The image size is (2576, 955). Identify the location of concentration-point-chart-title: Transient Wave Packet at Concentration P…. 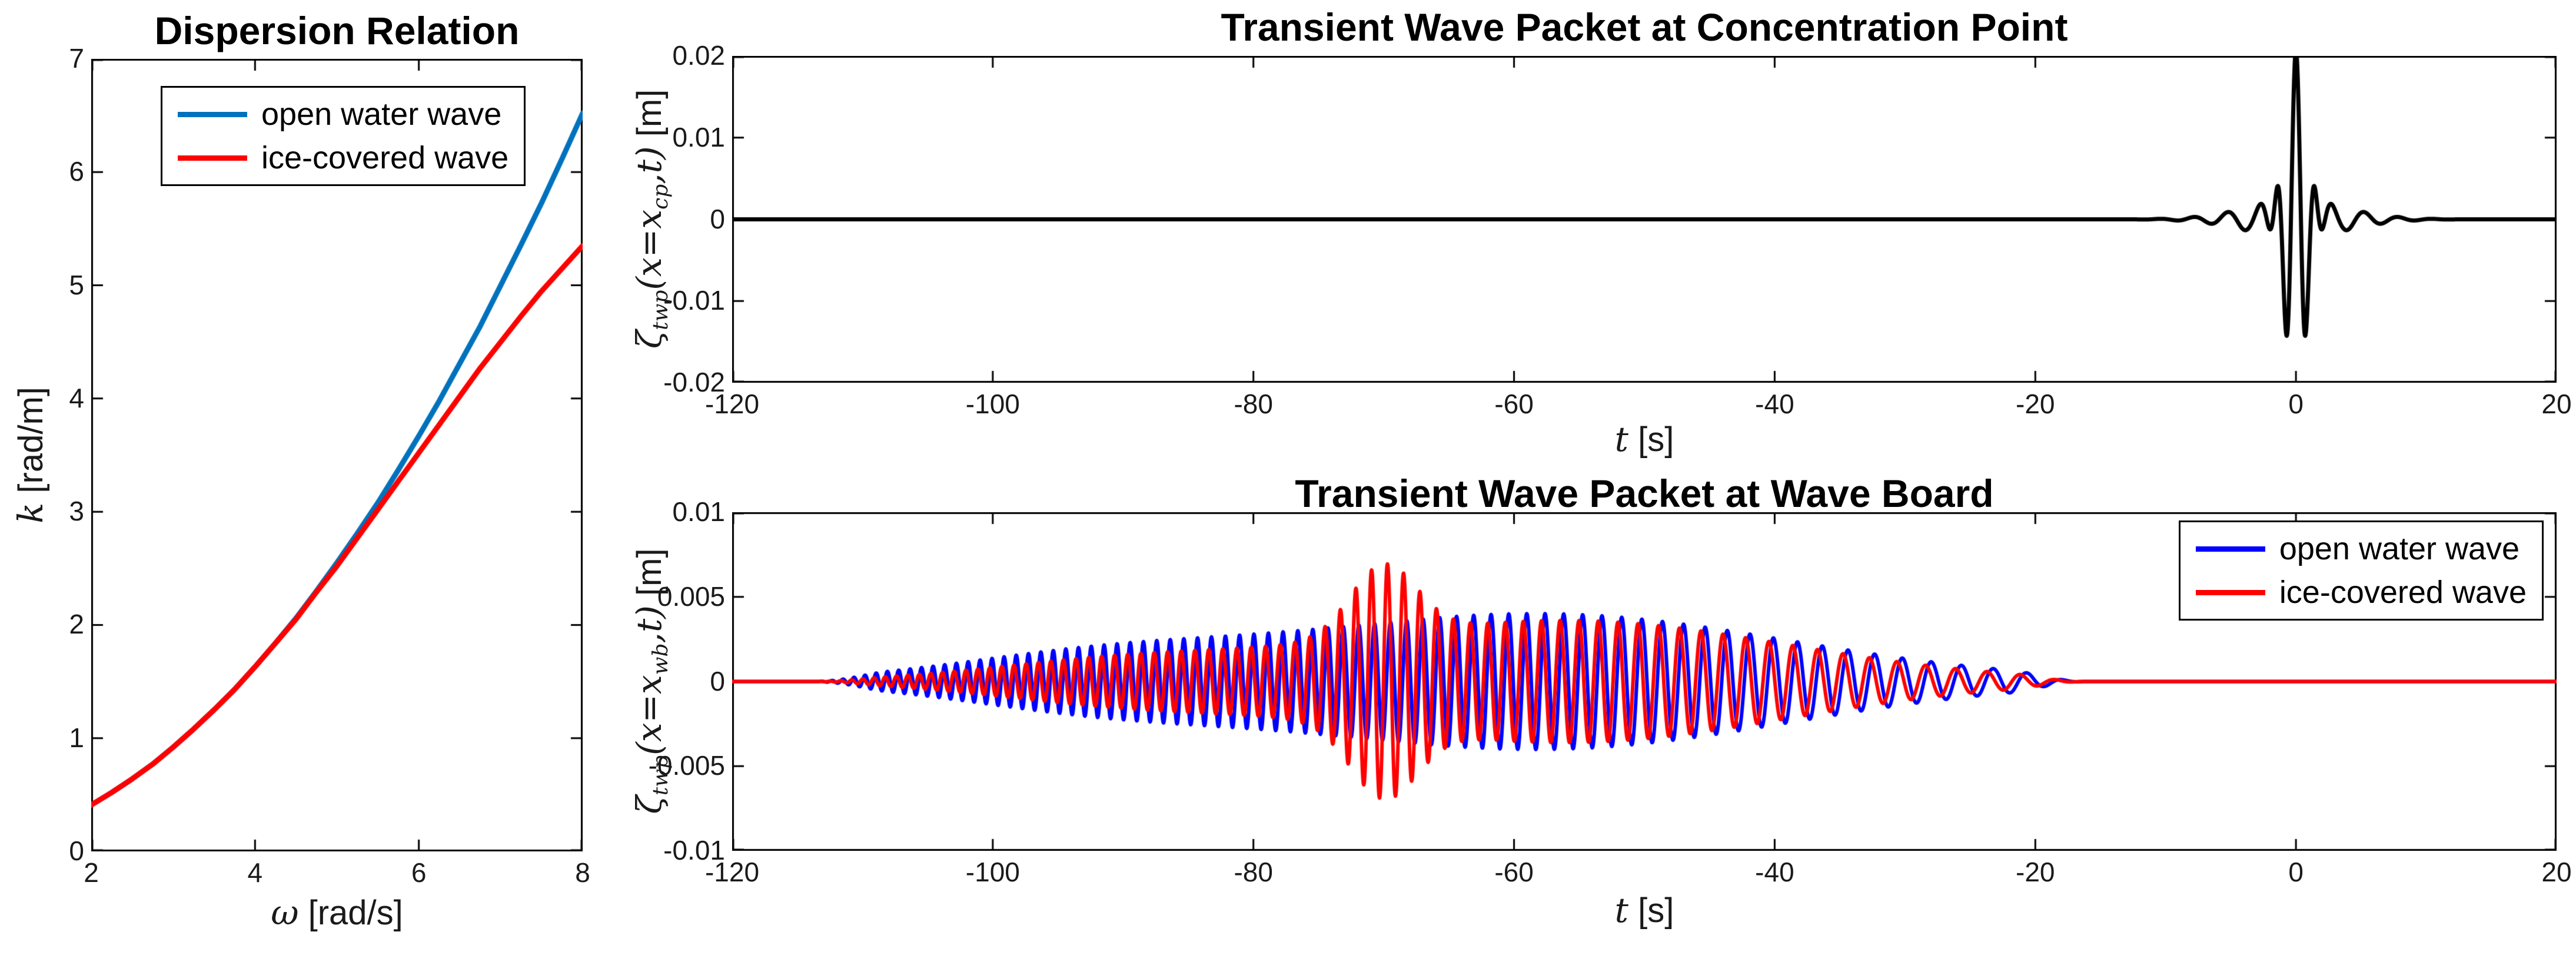
(1644, 27).